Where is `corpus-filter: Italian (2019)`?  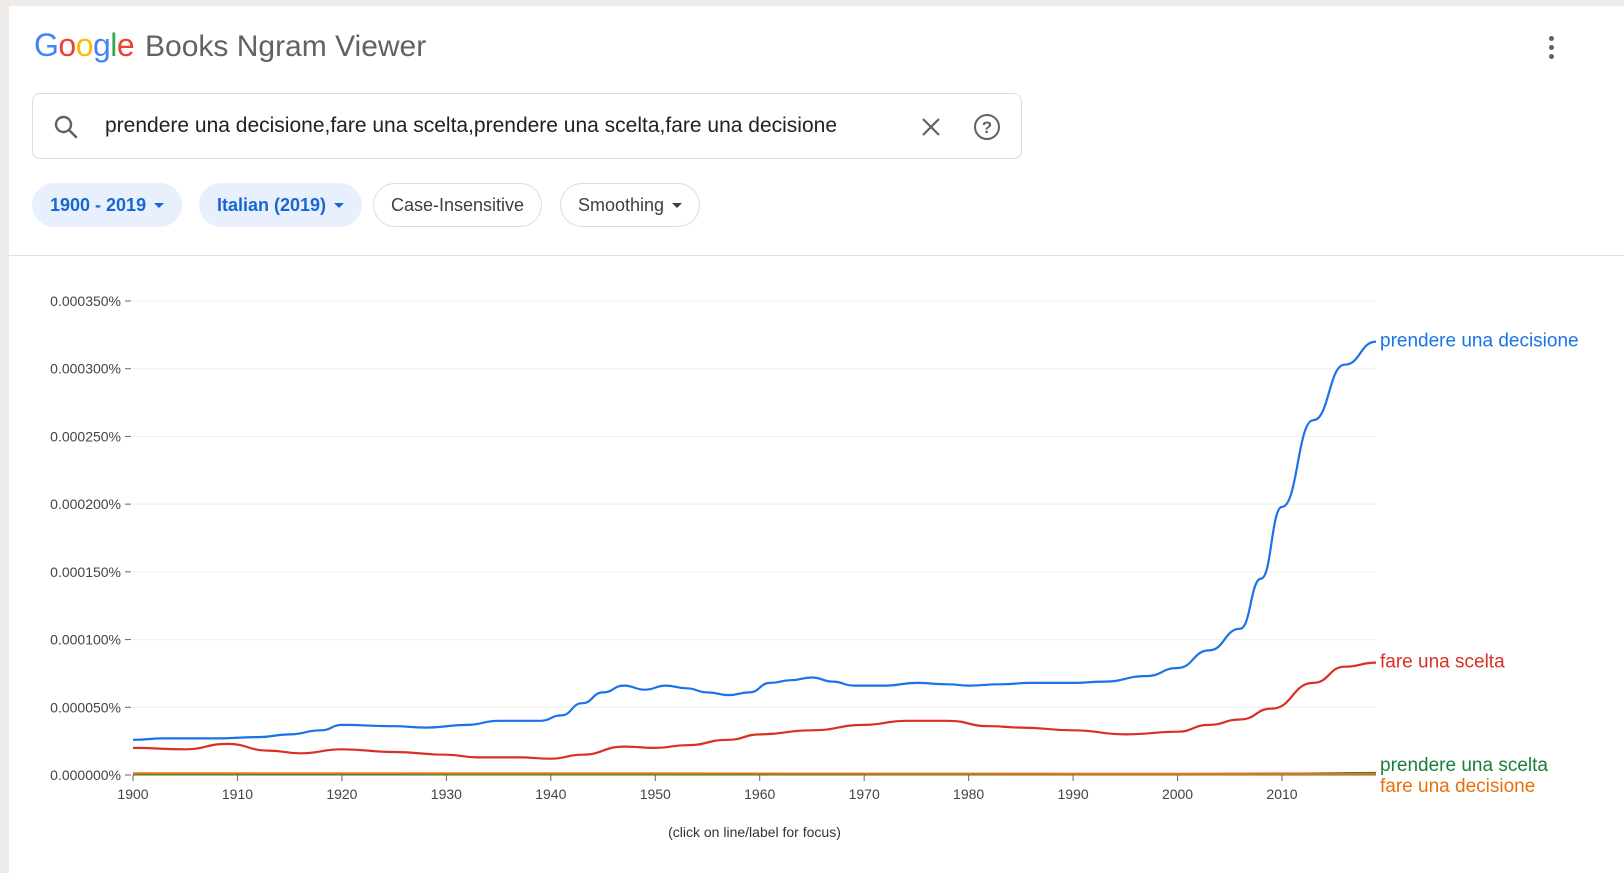
corpus-filter: Italian (2019) is located at coordinates (281, 205).